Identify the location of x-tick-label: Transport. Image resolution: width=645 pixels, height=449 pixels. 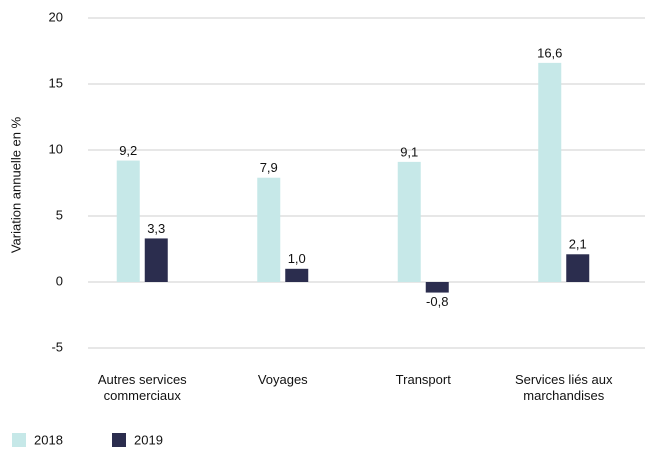
(423, 379).